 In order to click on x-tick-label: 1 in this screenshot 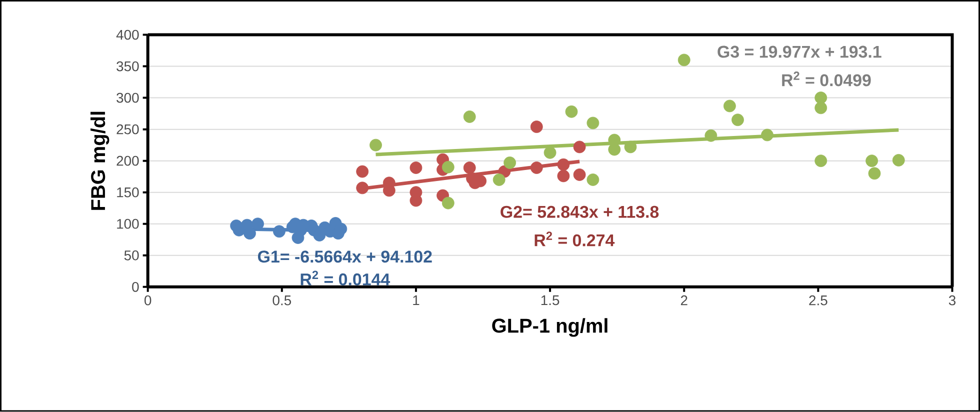, I will do `click(416, 301)`.